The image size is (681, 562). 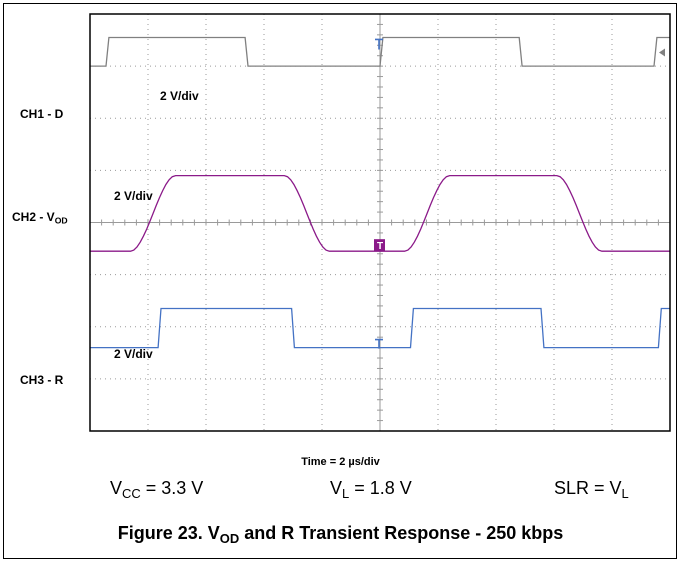 What do you see at coordinates (379, 44) in the screenshot?
I see `ch1-trigger-marker` at bounding box center [379, 44].